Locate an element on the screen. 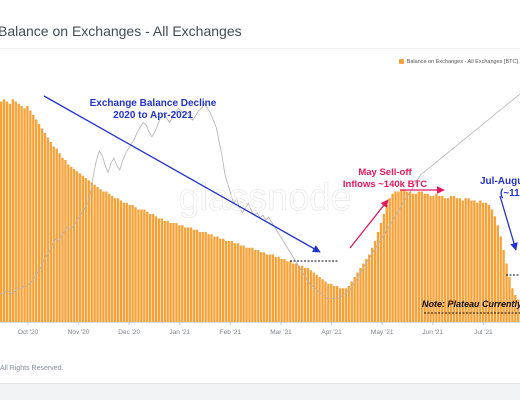 This screenshot has width=520, height=400. julaug-arrow is located at coordinates (508, 223).